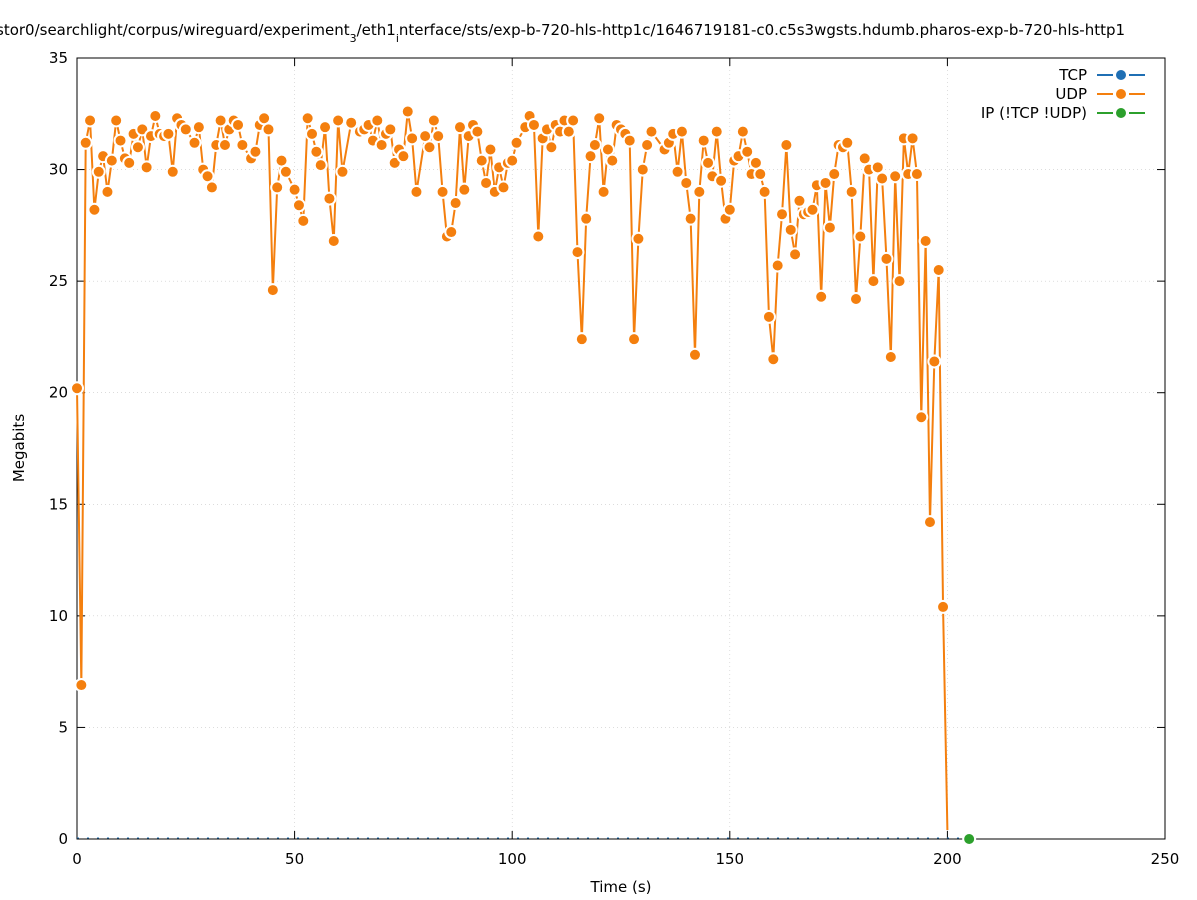 The height and width of the screenshot is (900, 1197). Describe the element at coordinates (1121, 113) in the screenshot. I see `legend-swatch-ip-marker` at that location.